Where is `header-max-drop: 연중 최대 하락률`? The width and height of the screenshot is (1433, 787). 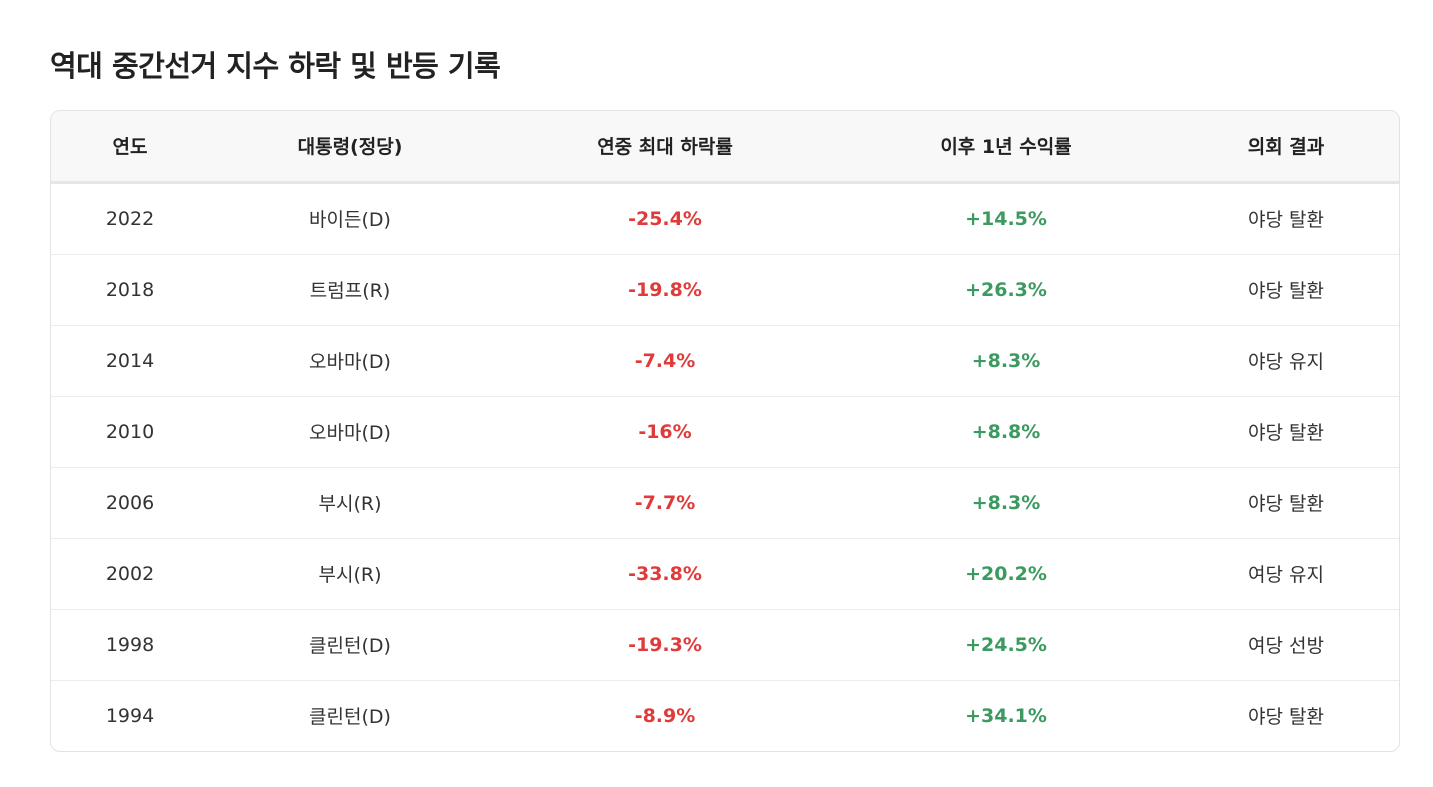 header-max-drop: 연중 최대 하락률 is located at coordinates (665, 147).